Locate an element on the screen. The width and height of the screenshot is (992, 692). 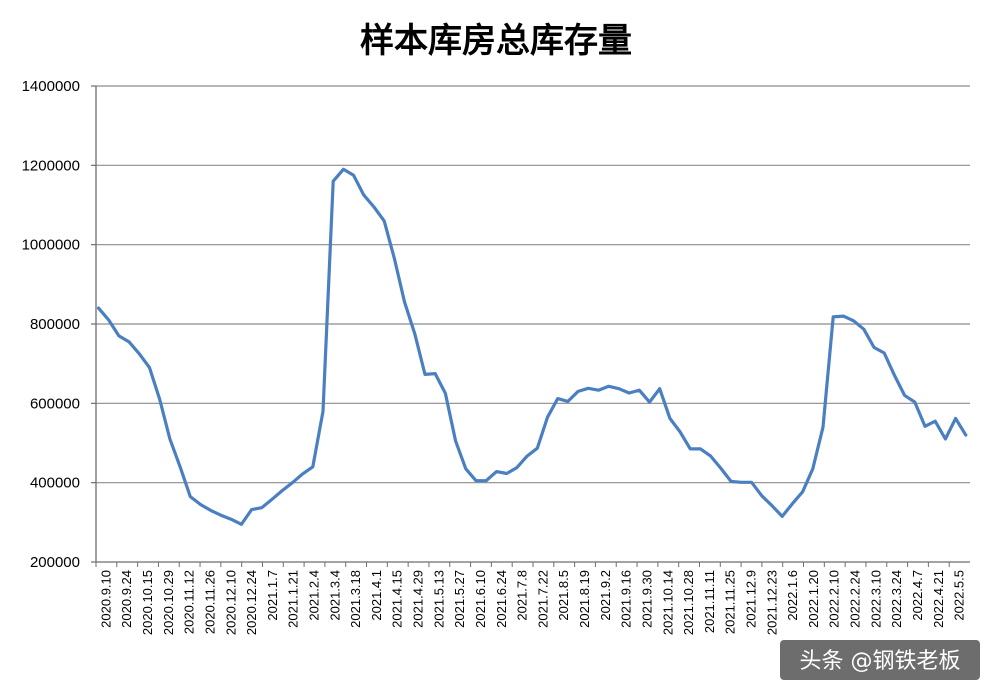
y-tick-label: 1200000 is located at coordinates (51, 165).